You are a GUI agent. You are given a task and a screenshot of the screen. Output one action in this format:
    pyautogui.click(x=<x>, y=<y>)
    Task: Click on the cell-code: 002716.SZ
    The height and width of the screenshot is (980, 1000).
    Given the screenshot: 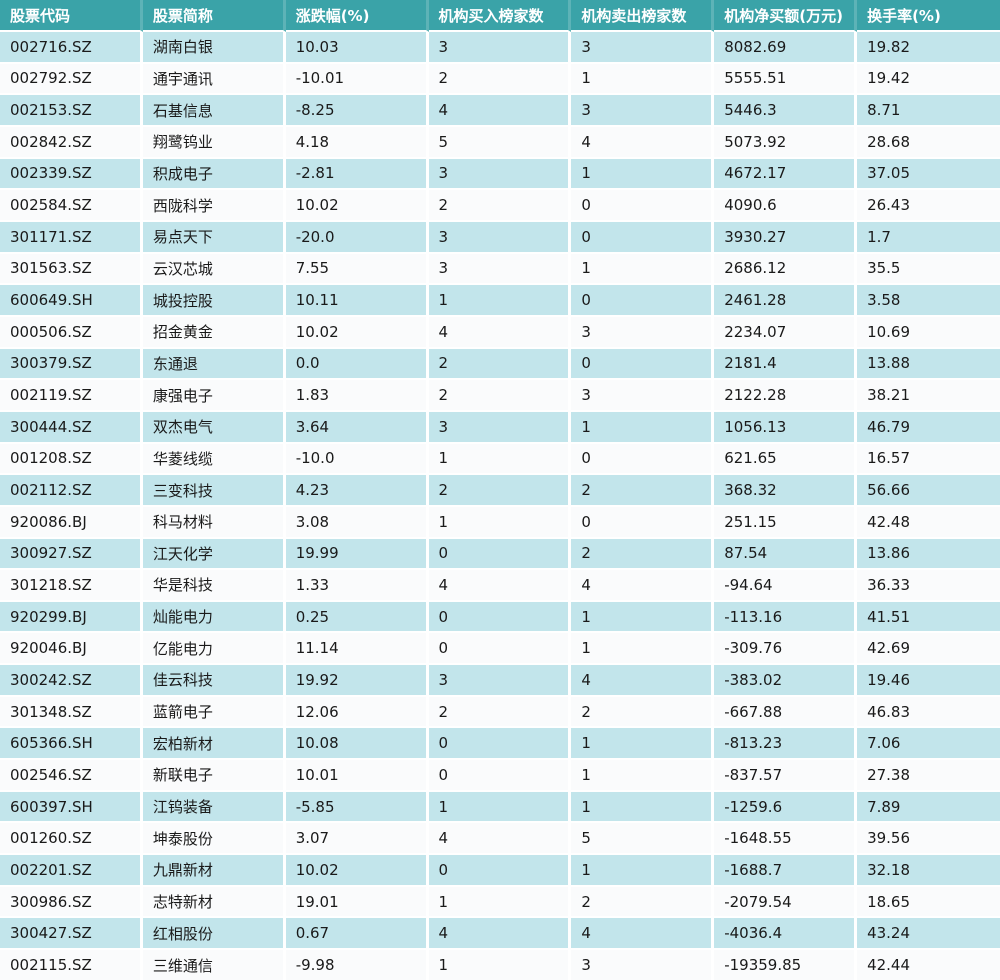 What is the action you would take?
    pyautogui.click(x=71, y=48)
    